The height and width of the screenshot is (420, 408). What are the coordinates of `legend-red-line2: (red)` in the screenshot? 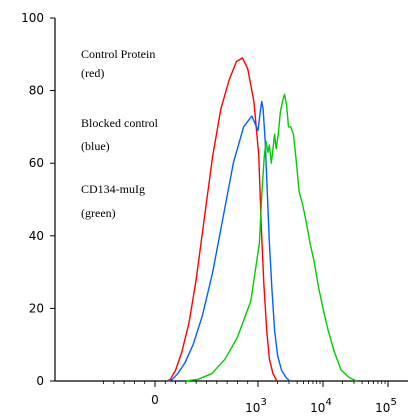 It's located at (92, 73).